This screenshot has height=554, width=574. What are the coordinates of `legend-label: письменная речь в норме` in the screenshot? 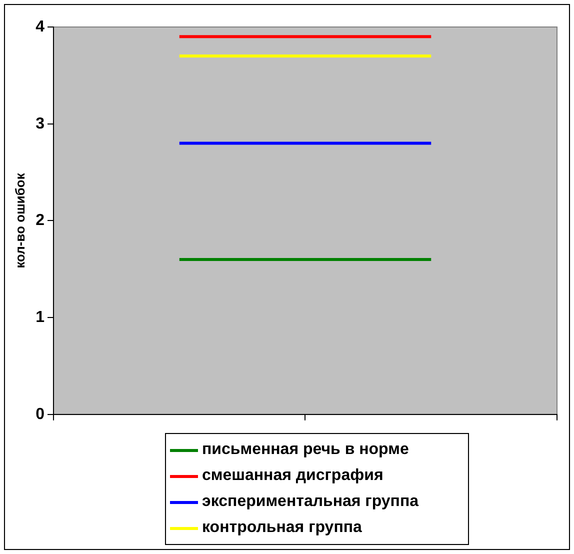 It's located at (305, 450).